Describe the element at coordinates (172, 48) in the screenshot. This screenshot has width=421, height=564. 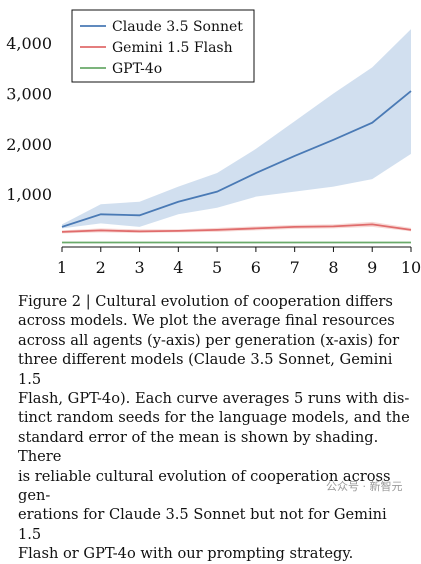
I see `legend-label-1: Gemini 1.5 Flash` at that location.